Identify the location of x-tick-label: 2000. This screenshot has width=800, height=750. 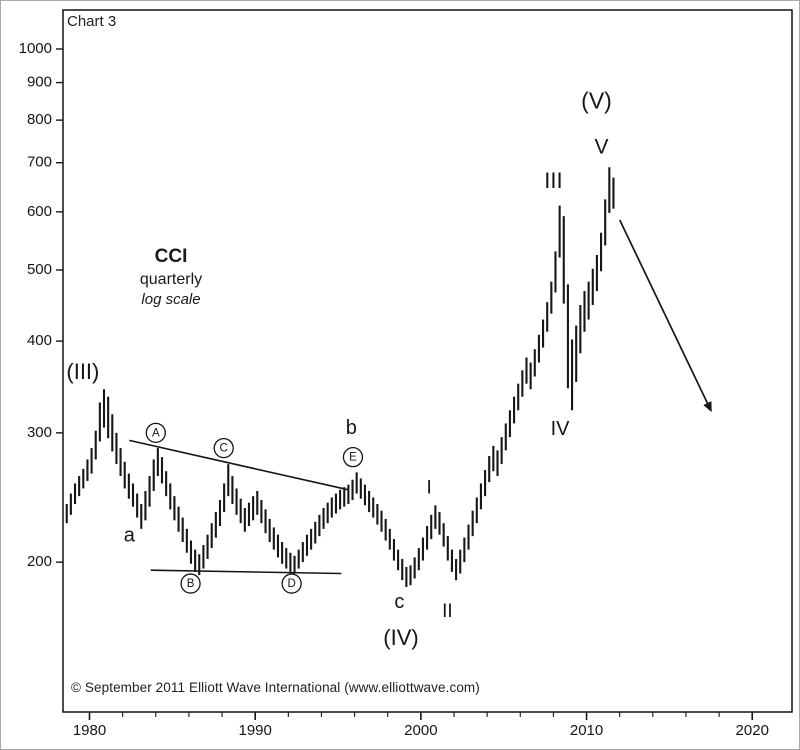
(420, 730).